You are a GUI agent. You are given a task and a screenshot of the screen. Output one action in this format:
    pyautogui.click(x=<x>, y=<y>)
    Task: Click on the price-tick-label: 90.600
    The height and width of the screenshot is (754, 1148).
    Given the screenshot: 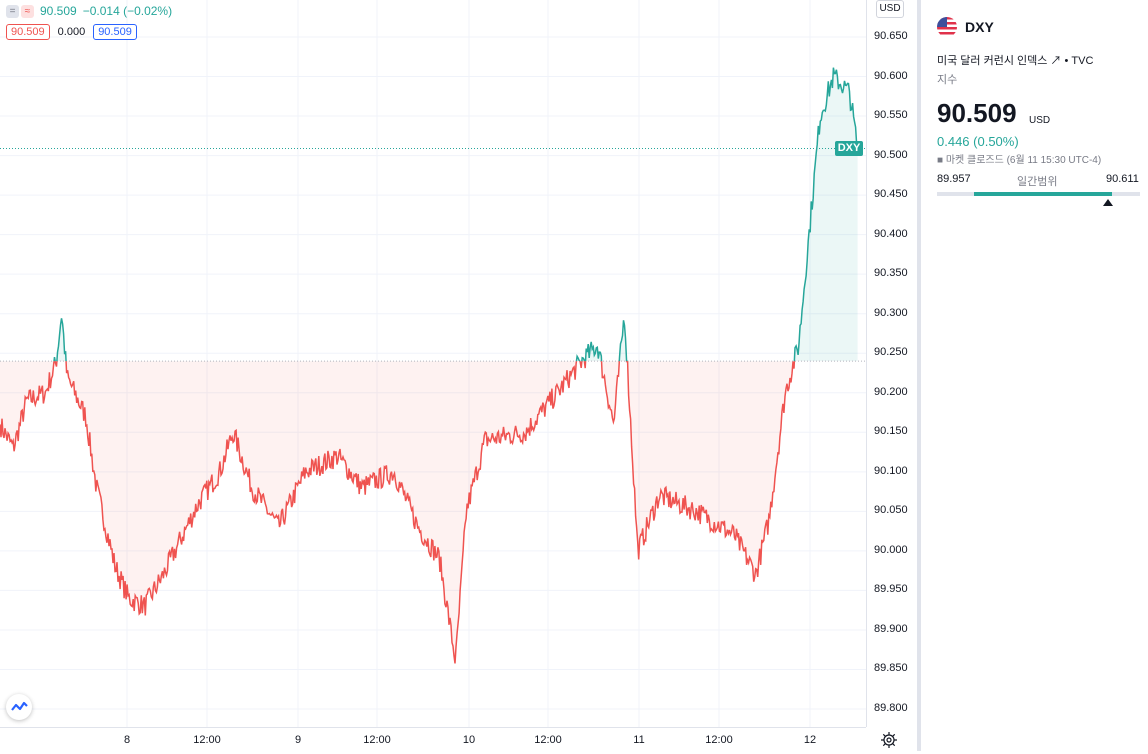 What is the action you would take?
    pyautogui.click(x=891, y=75)
    